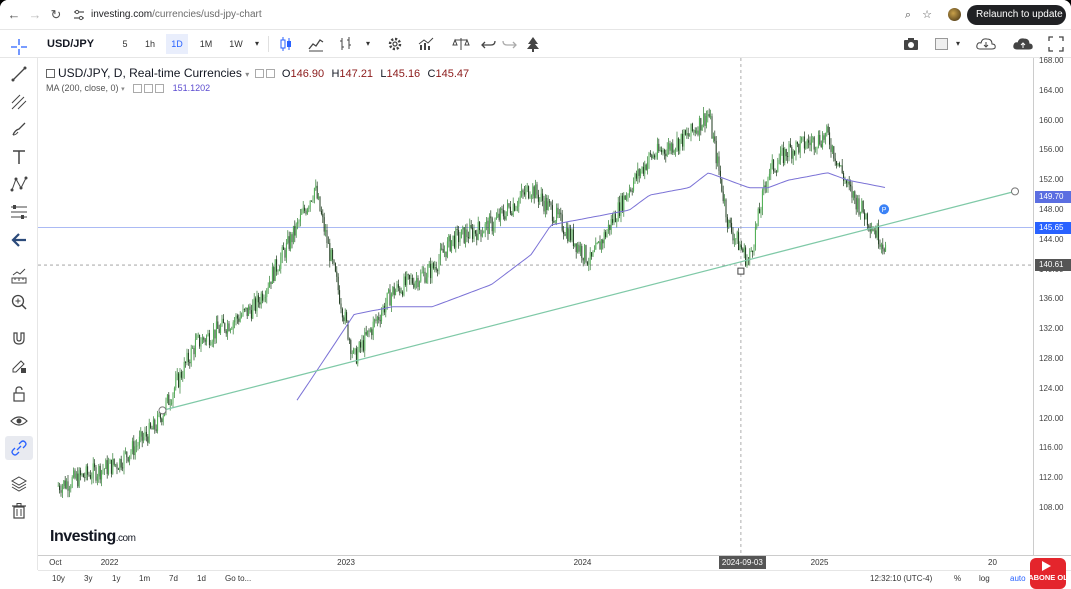 This screenshot has width=1071, height=589. I want to click on address-bar: investing.com/currencies/usd-jpy-chart, so click(176, 14).